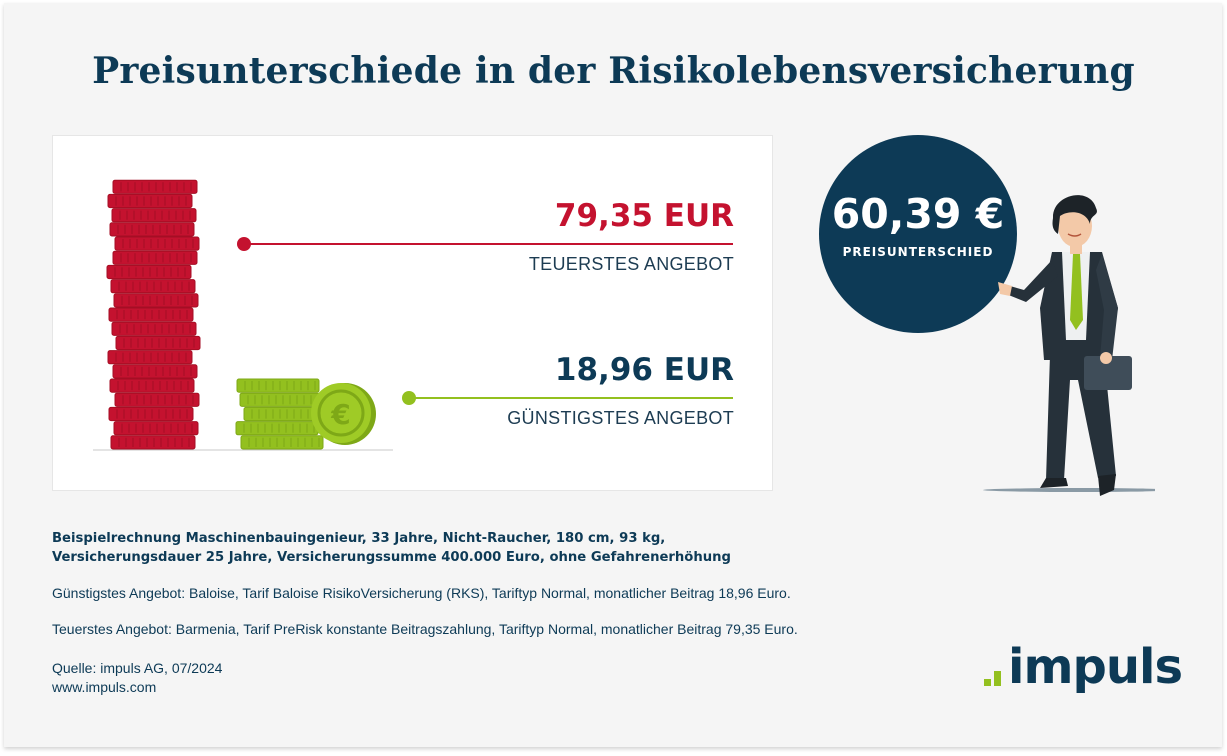 The width and height of the screenshot is (1227, 756). Describe the element at coordinates (644, 370) in the screenshot. I see `cheapest-value: 18,96 EUR` at that location.